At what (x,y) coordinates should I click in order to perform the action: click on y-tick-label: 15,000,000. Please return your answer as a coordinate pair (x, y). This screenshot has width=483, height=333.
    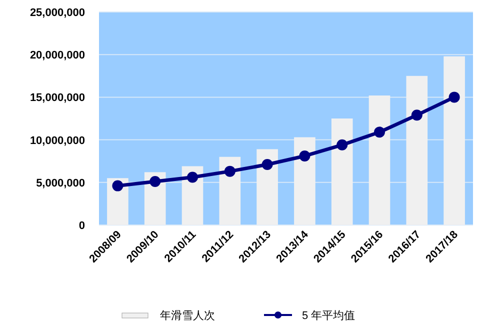
    Looking at the image, I should click on (57, 98).